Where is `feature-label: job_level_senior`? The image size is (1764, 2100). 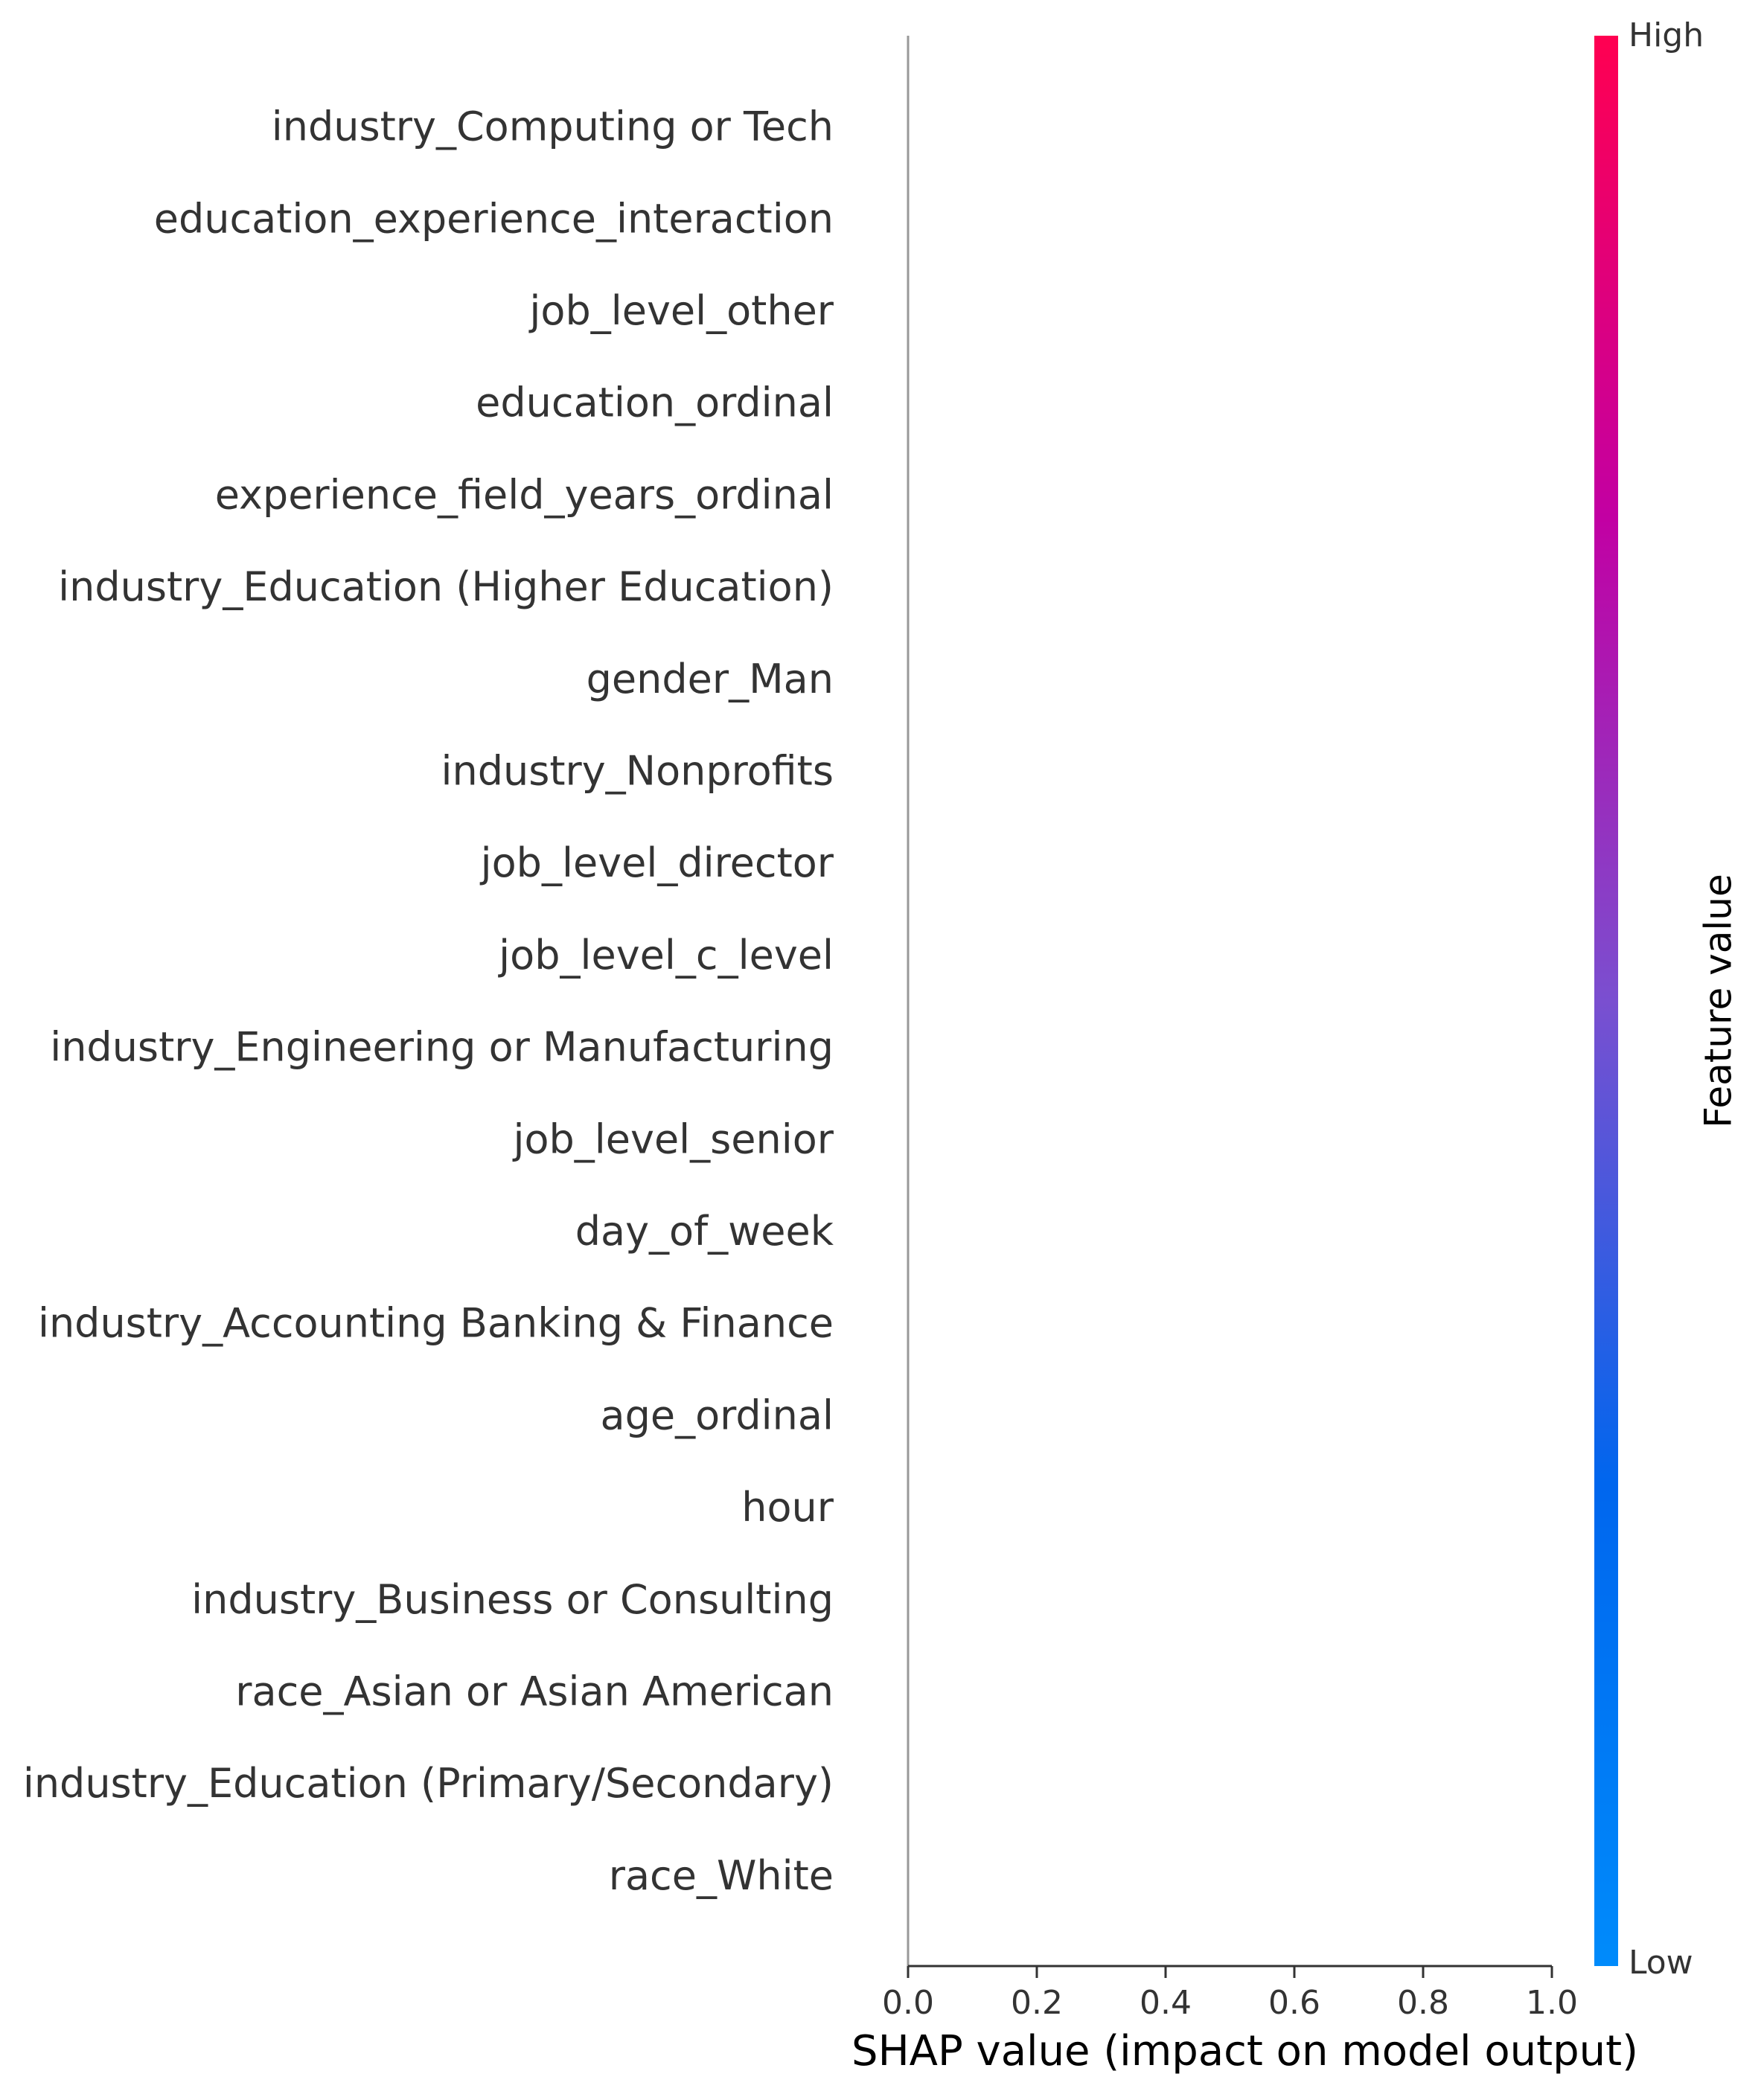 feature-label: job_level_senior is located at coordinates (673, 1138).